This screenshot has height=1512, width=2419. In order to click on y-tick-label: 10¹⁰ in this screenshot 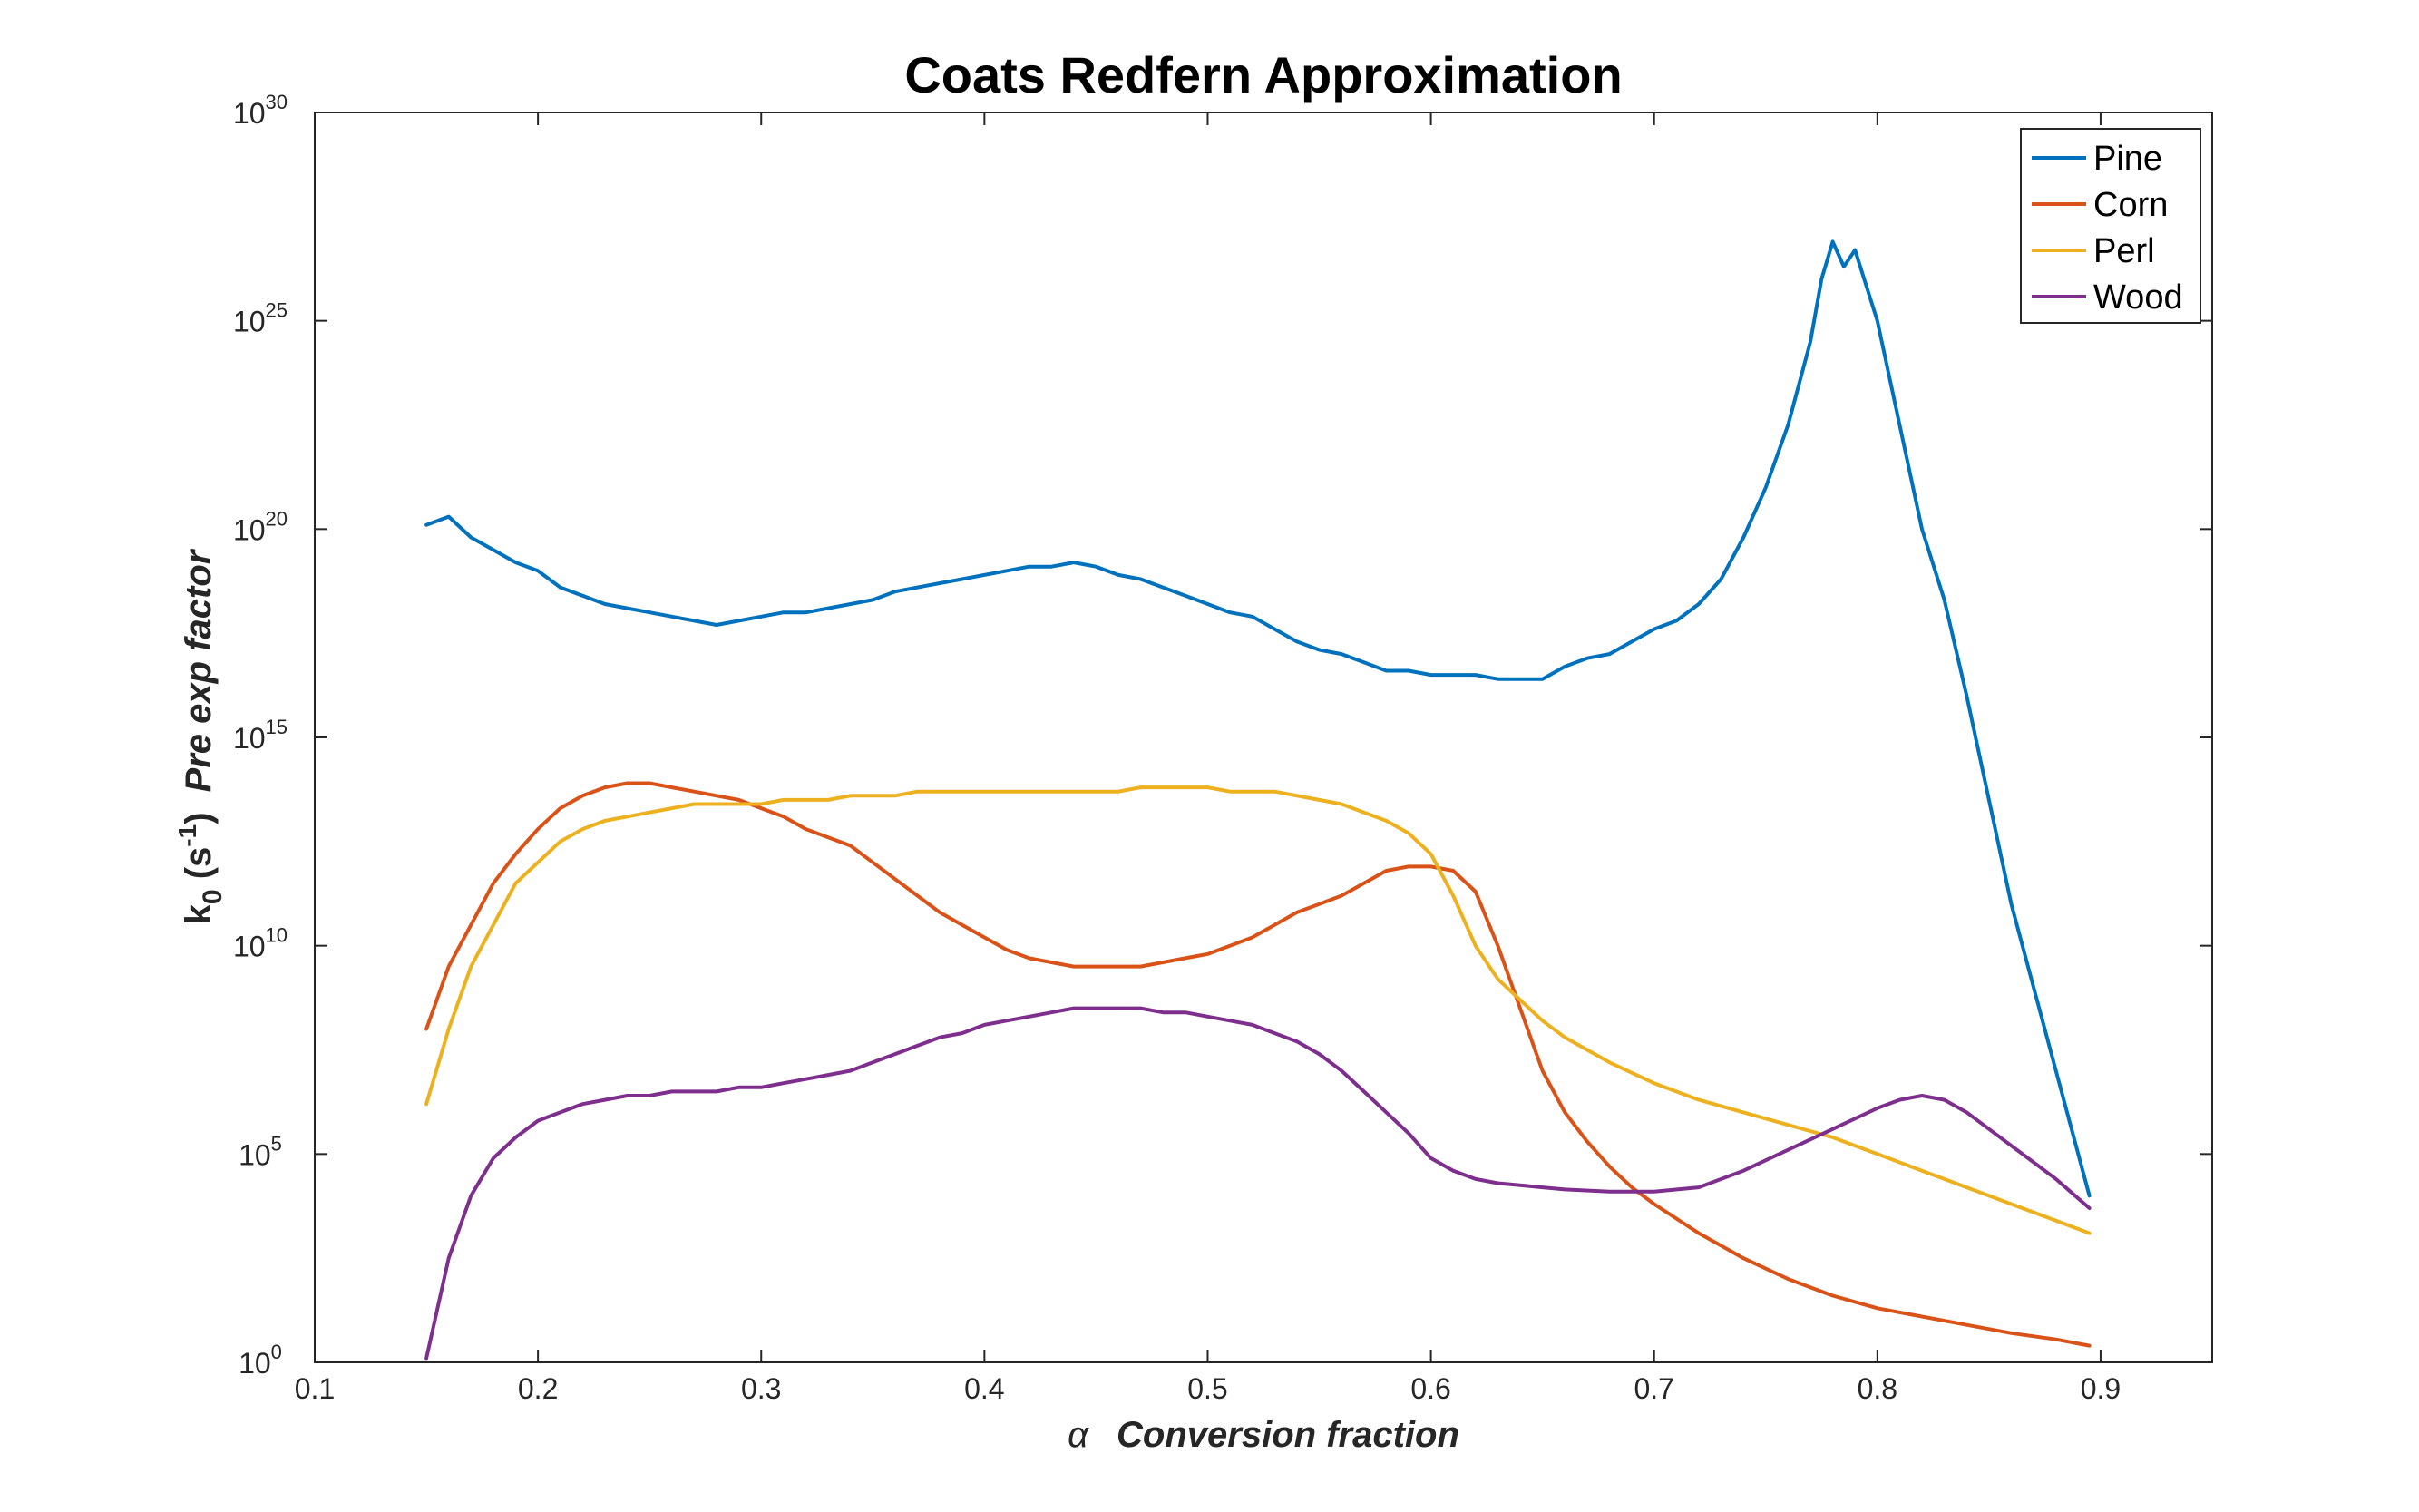, I will do `click(260, 943)`.